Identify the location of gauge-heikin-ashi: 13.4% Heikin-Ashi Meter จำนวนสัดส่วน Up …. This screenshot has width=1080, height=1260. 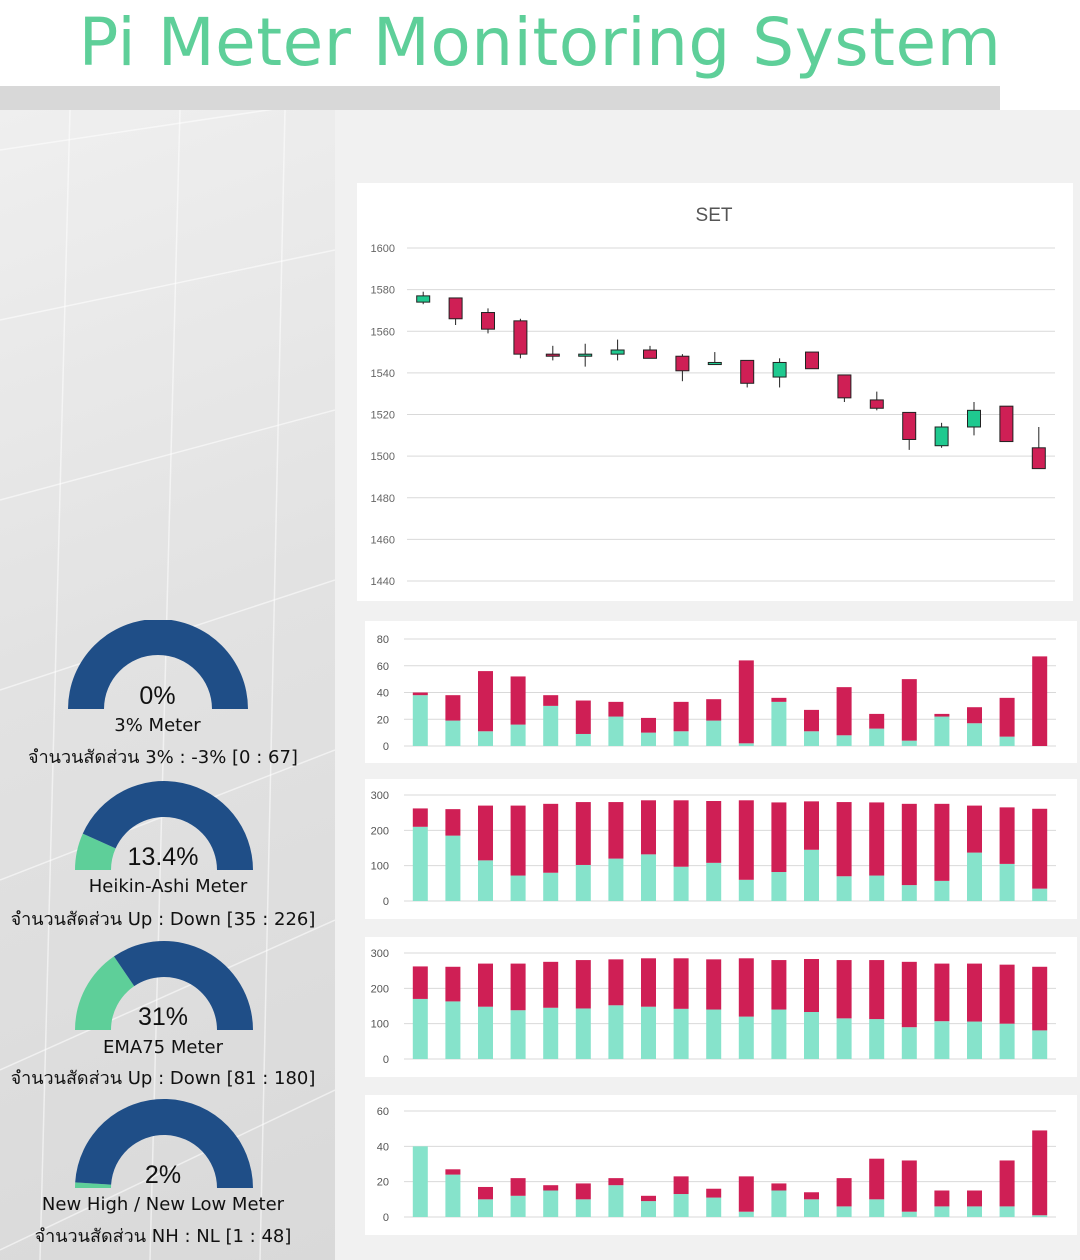
(167, 855).